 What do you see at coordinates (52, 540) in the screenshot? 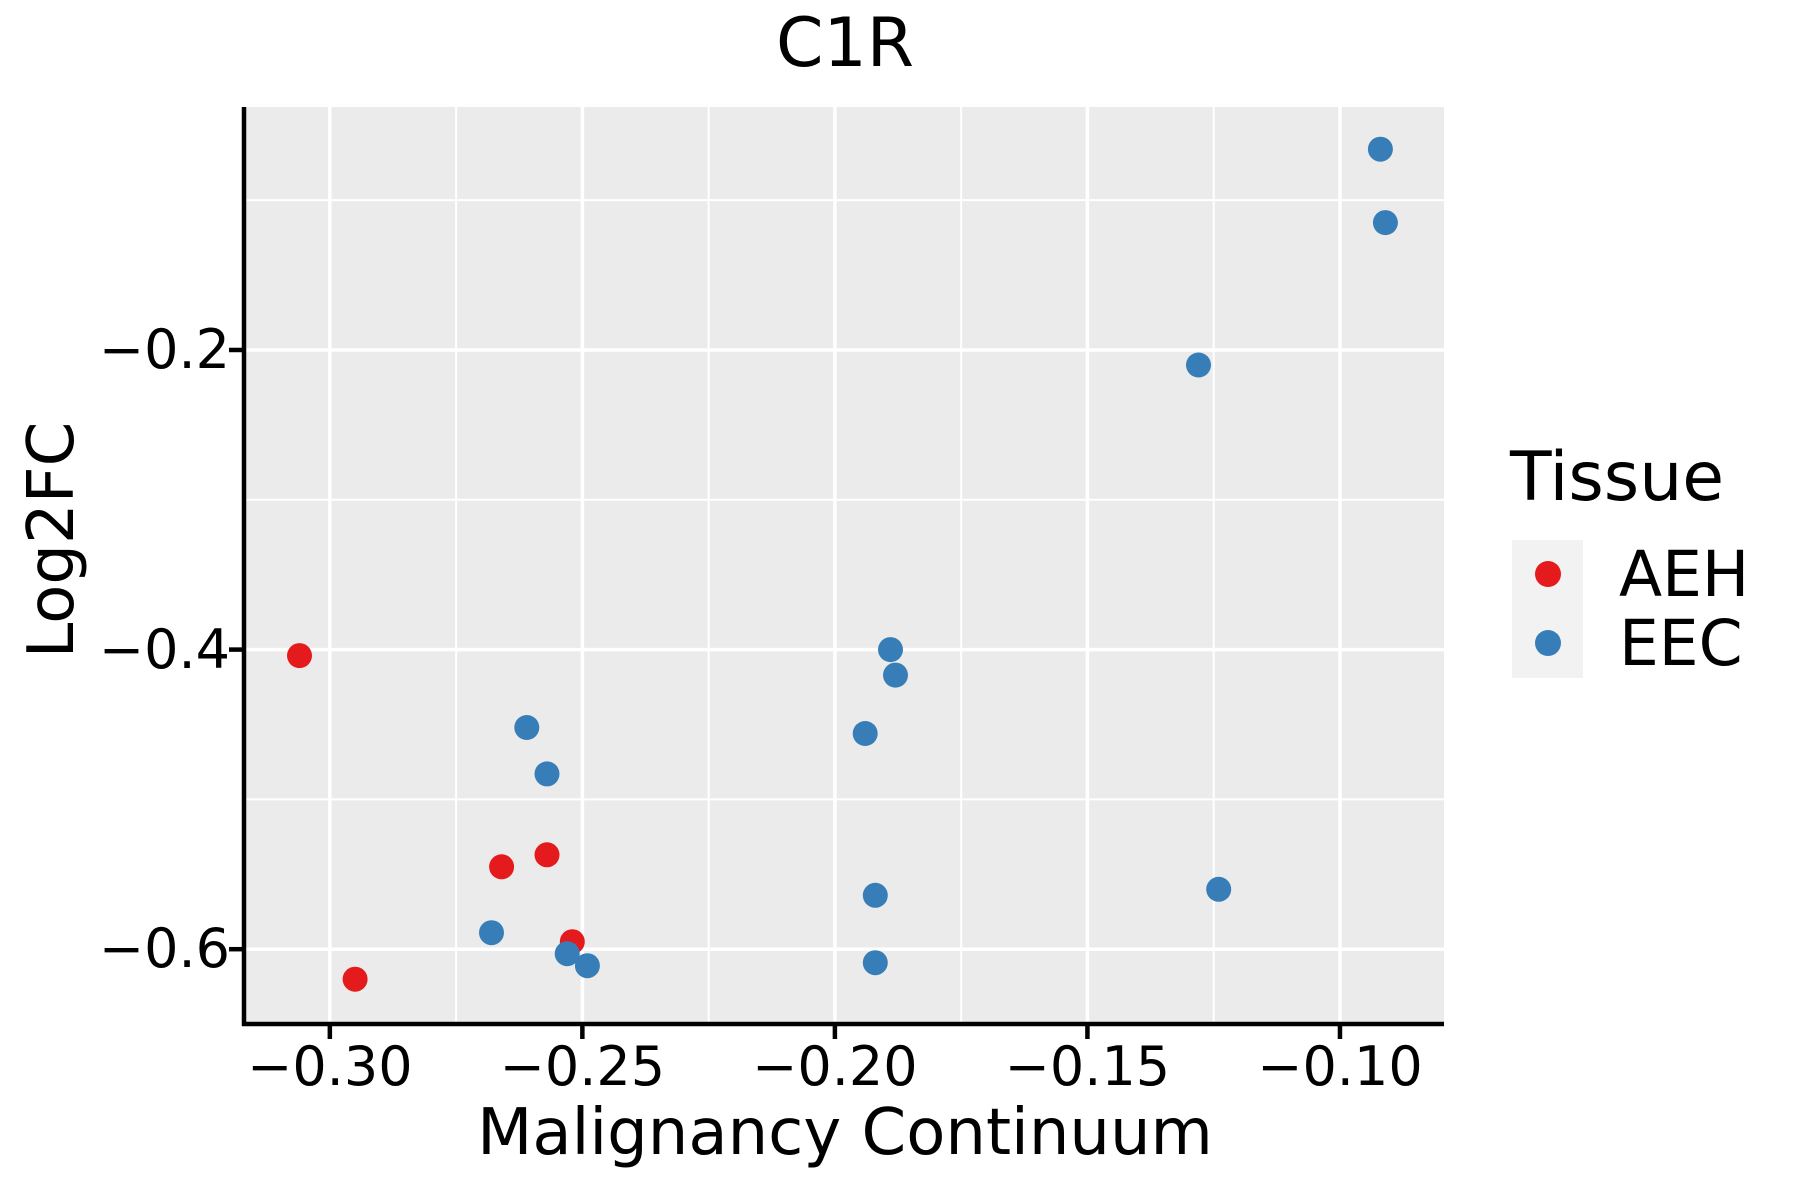
I see `y-axis-title: Log2FC` at bounding box center [52, 540].